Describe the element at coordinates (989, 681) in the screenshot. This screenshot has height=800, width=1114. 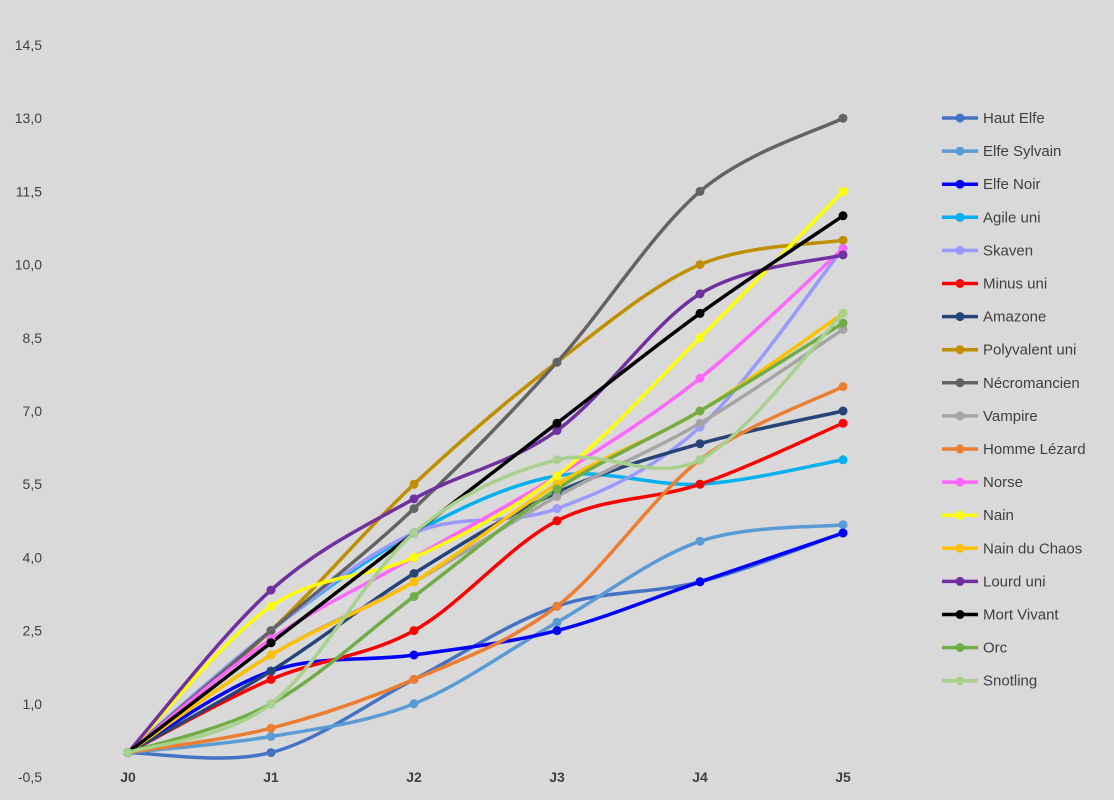
I see `legend-item: Snotling` at that location.